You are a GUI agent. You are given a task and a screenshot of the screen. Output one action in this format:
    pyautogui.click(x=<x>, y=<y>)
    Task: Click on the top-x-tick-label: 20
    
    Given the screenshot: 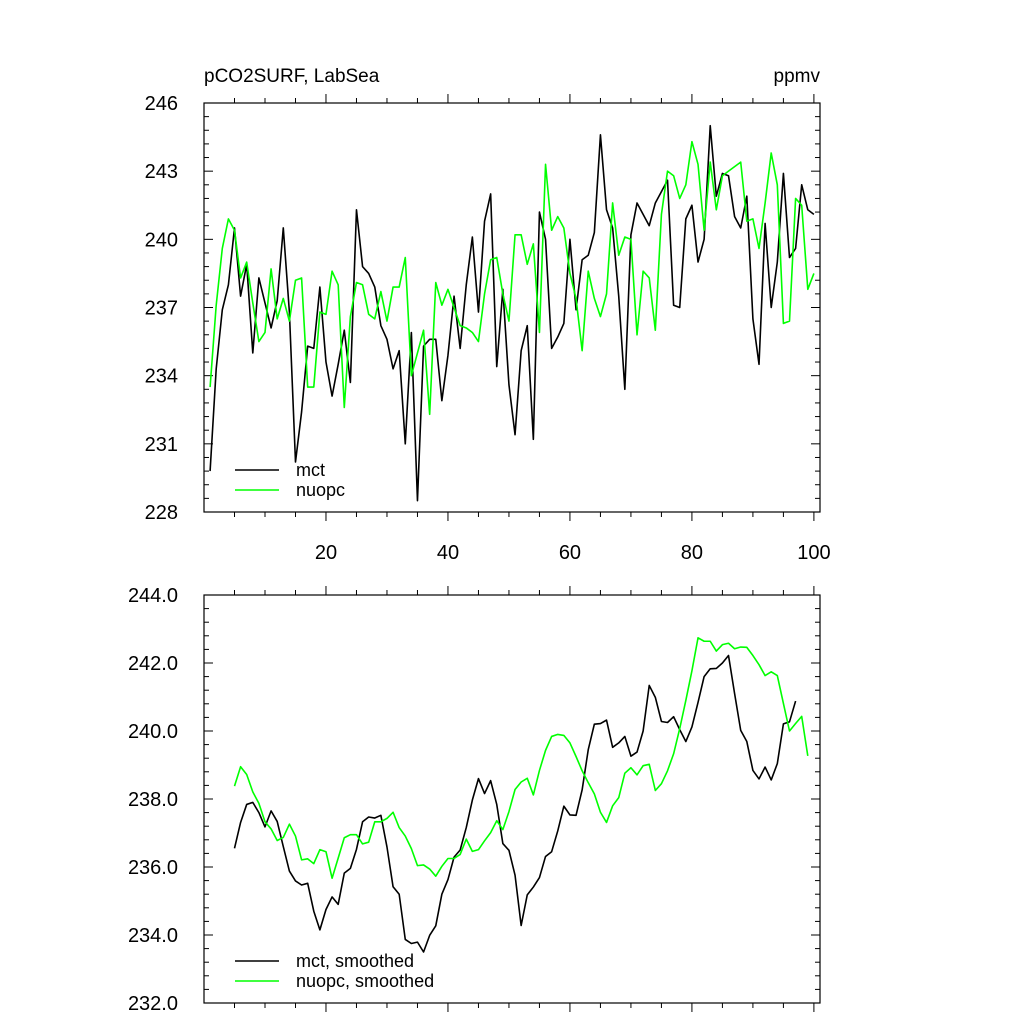 What is the action you would take?
    pyautogui.click(x=326, y=553)
    